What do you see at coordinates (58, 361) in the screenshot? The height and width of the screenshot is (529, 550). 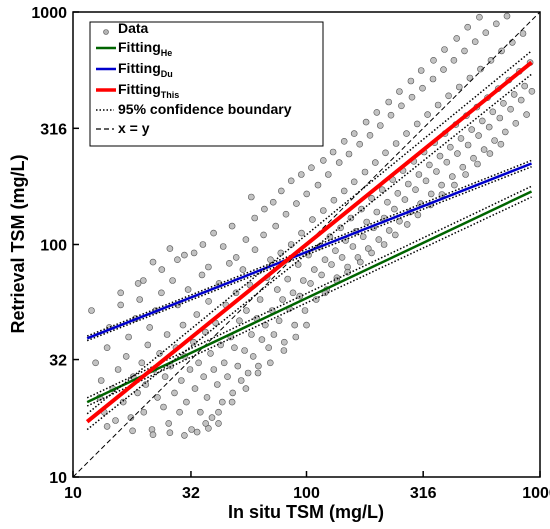 I see `y-tick-label: 32` at bounding box center [58, 361].